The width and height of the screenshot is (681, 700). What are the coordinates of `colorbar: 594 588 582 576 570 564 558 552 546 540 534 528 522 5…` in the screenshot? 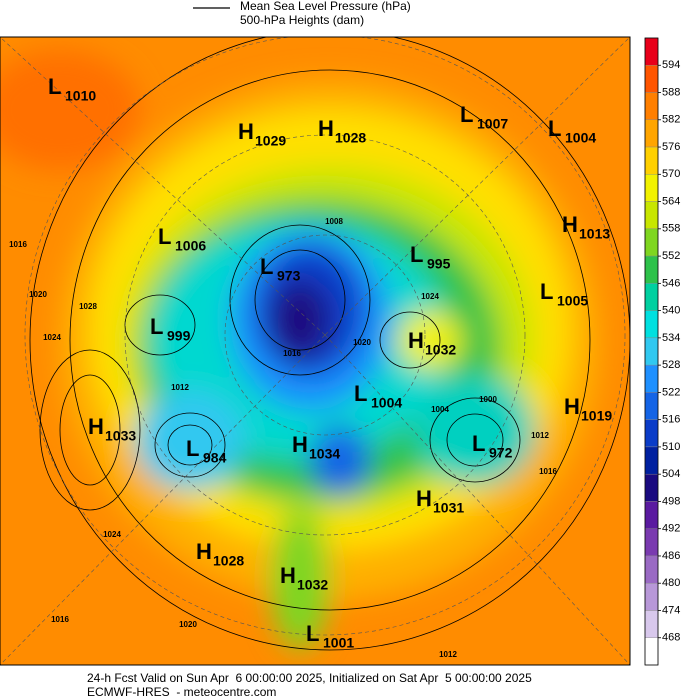 It's located at (662, 351).